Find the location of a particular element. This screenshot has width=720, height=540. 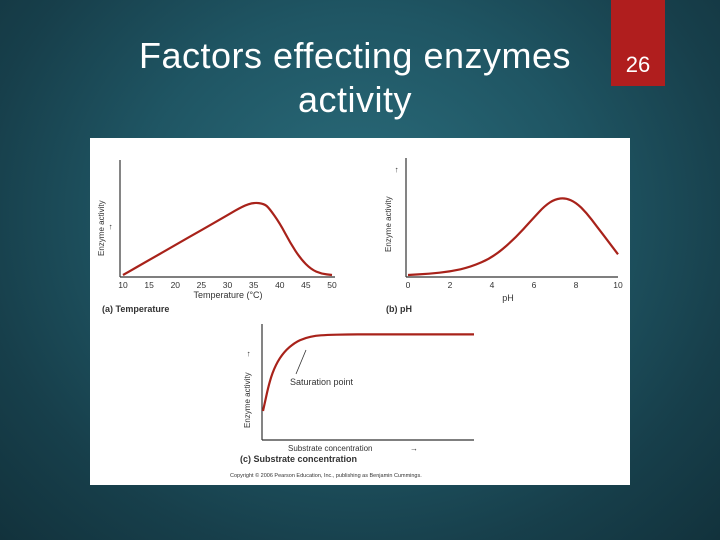

x-tick-labels: 10 15 20 25 30 35 40 45 50 is located at coordinates (227, 285).